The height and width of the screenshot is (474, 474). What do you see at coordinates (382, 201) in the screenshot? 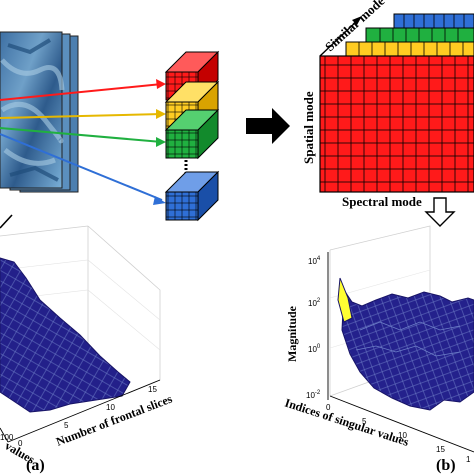
I see `axis-spectral-label: Spectral mode` at bounding box center [382, 201].